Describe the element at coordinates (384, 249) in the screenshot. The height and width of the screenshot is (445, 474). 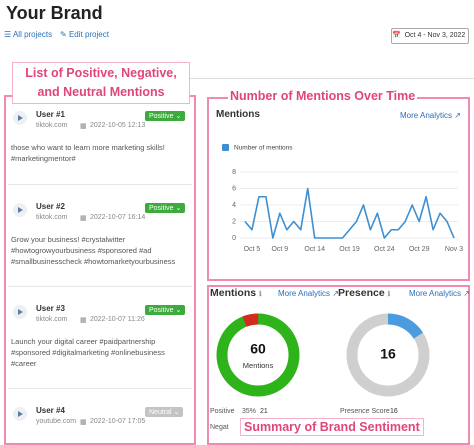
I see `x-tick-label: Oct 24` at that location.